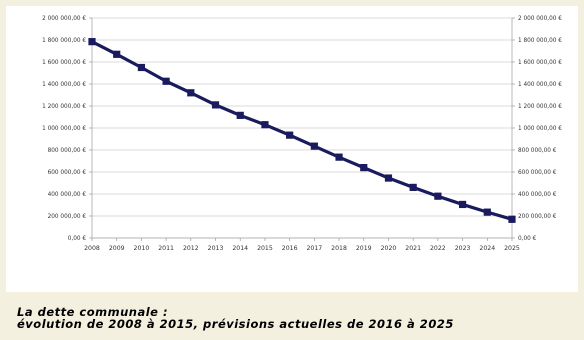 This screenshot has height=340, width=584. What do you see at coordinates (64, 18) in the screenshot?
I see `y-tick-label-left: 2 000 000,00 €` at bounding box center [64, 18].